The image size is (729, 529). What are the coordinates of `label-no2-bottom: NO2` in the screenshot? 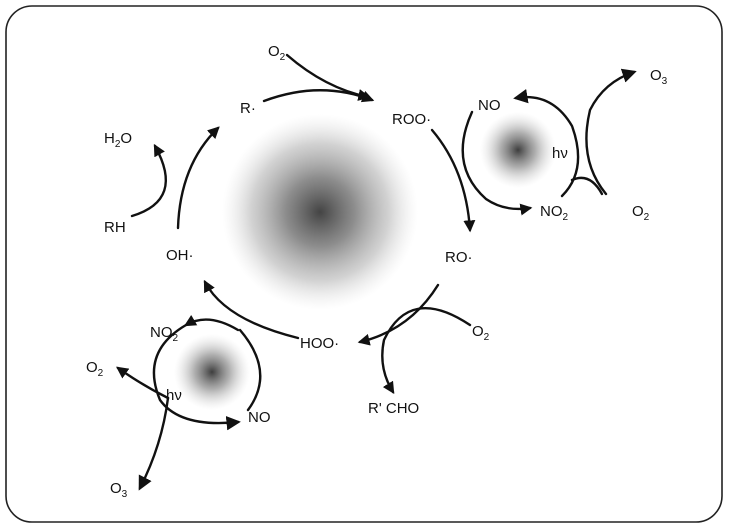 It's located at (164, 334).